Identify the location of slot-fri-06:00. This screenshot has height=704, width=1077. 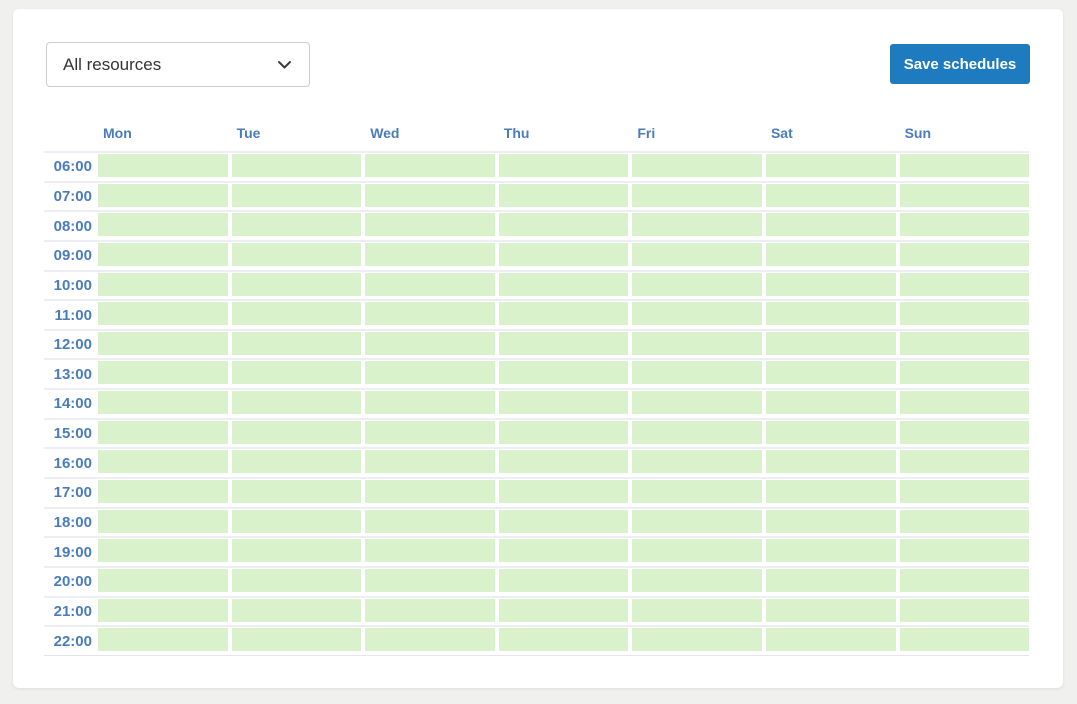
(697, 165).